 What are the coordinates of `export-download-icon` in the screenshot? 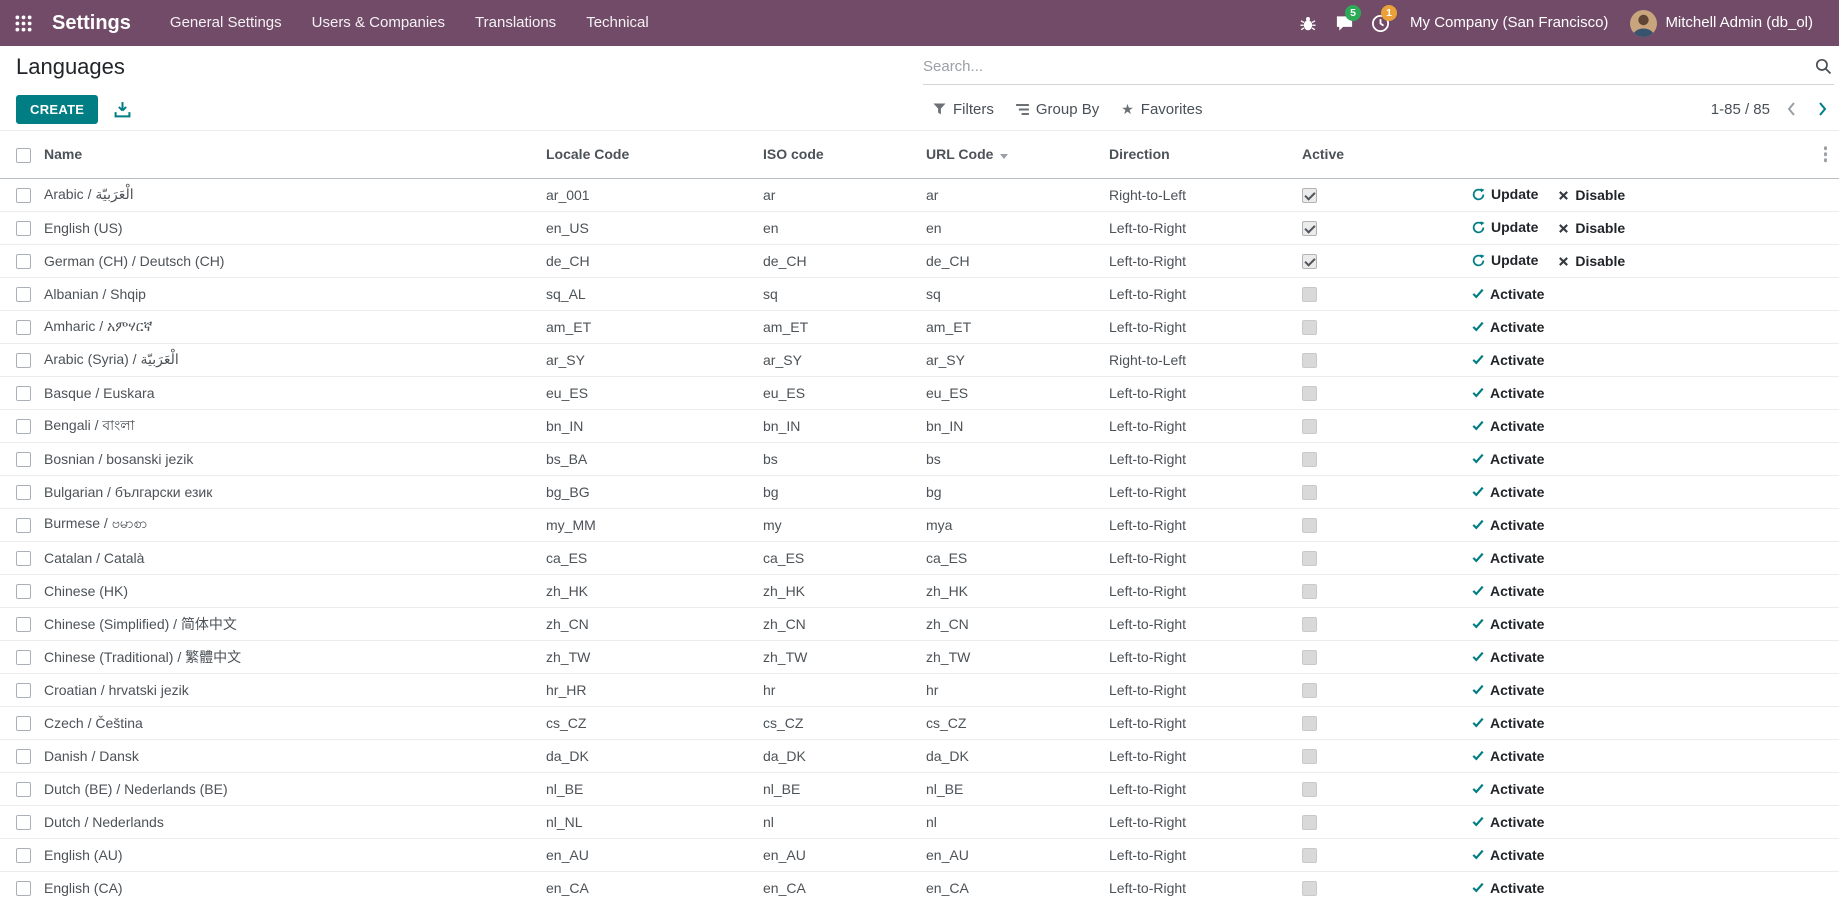 It's located at (122, 109).